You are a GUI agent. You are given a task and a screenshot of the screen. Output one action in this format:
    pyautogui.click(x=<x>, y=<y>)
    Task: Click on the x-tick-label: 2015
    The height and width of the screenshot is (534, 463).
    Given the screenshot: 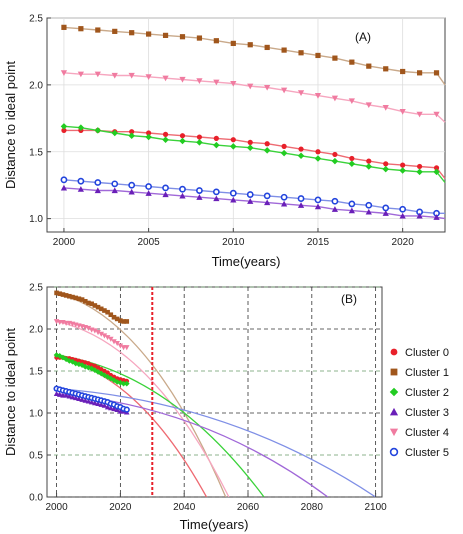 What is the action you would take?
    pyautogui.click(x=318, y=242)
    